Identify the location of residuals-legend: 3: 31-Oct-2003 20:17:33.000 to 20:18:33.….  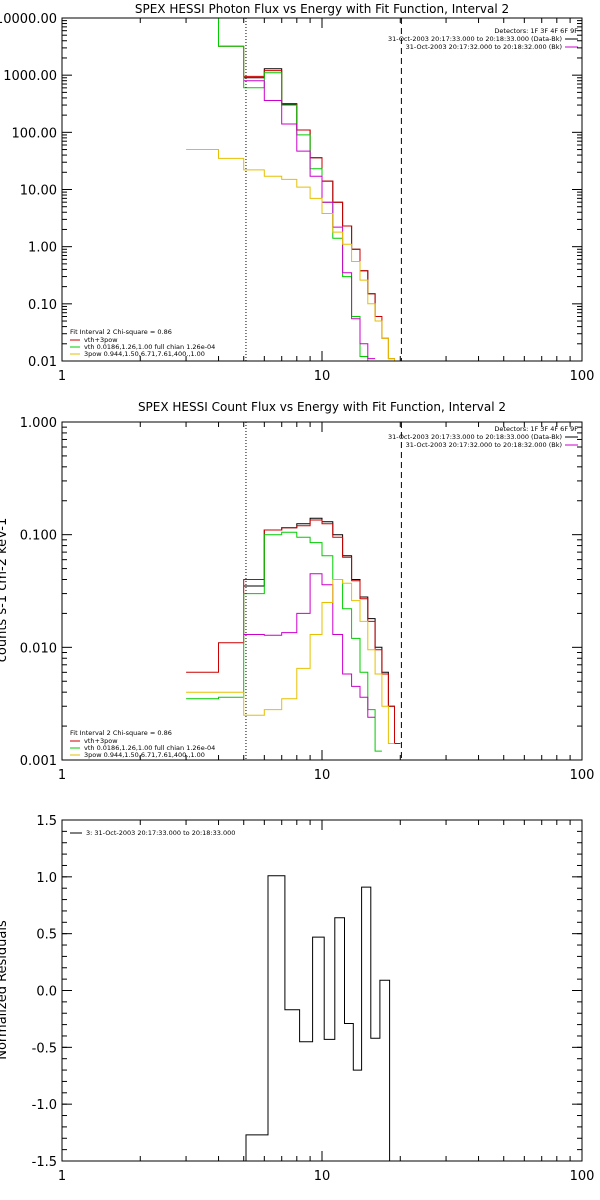
(152, 833).